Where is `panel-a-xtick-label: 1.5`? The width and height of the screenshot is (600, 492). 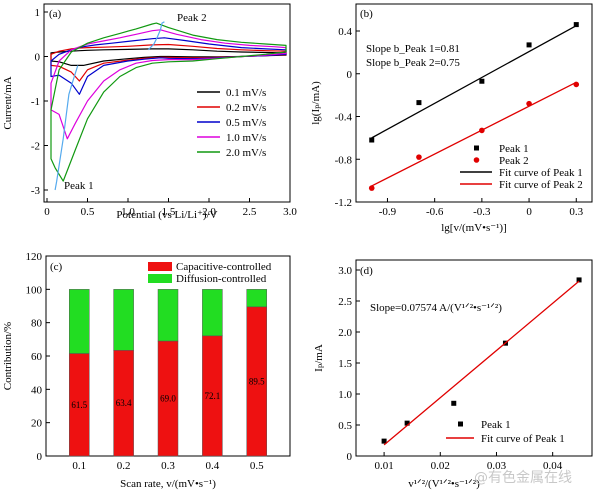 panel-a-xtick-label: 1.5 is located at coordinates (169, 212).